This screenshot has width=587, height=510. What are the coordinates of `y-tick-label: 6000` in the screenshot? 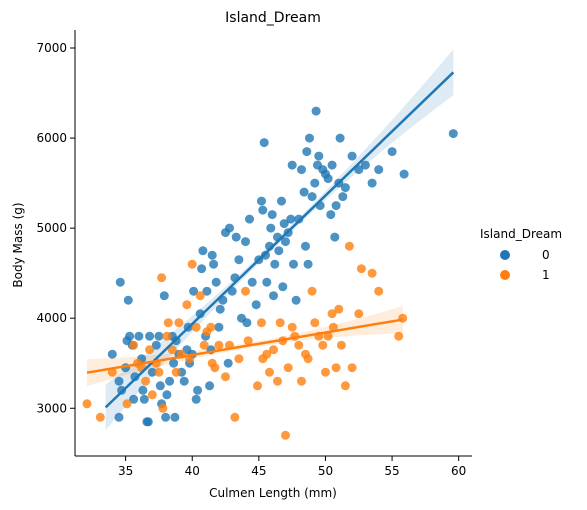 It's located at (51, 138).